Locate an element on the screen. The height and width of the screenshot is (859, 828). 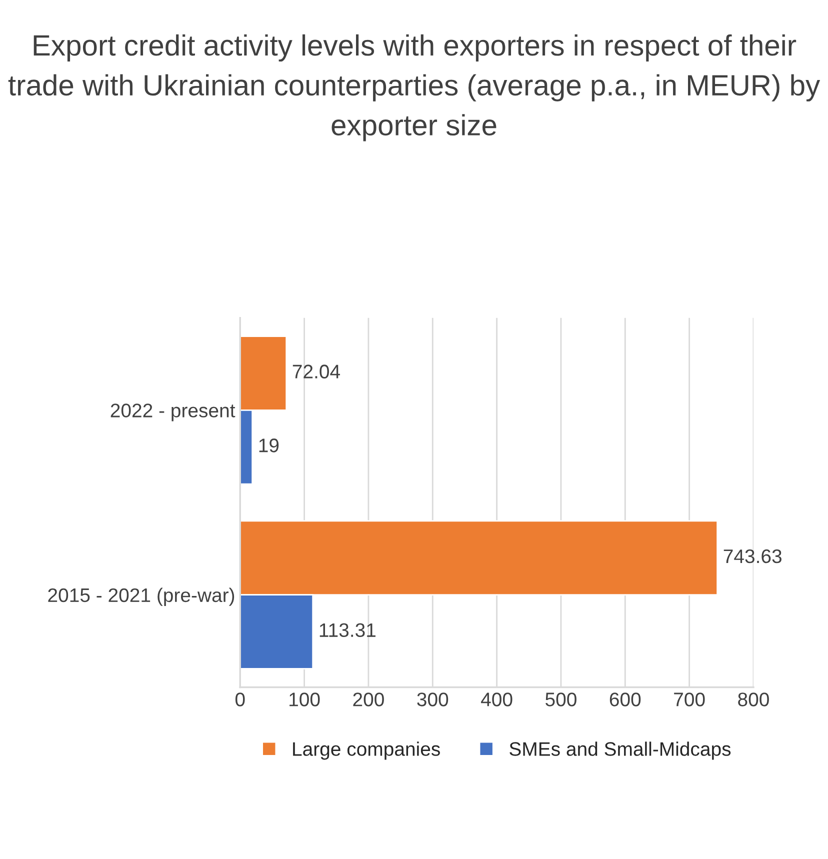
x-tick-label: 200 is located at coordinates (368, 699).